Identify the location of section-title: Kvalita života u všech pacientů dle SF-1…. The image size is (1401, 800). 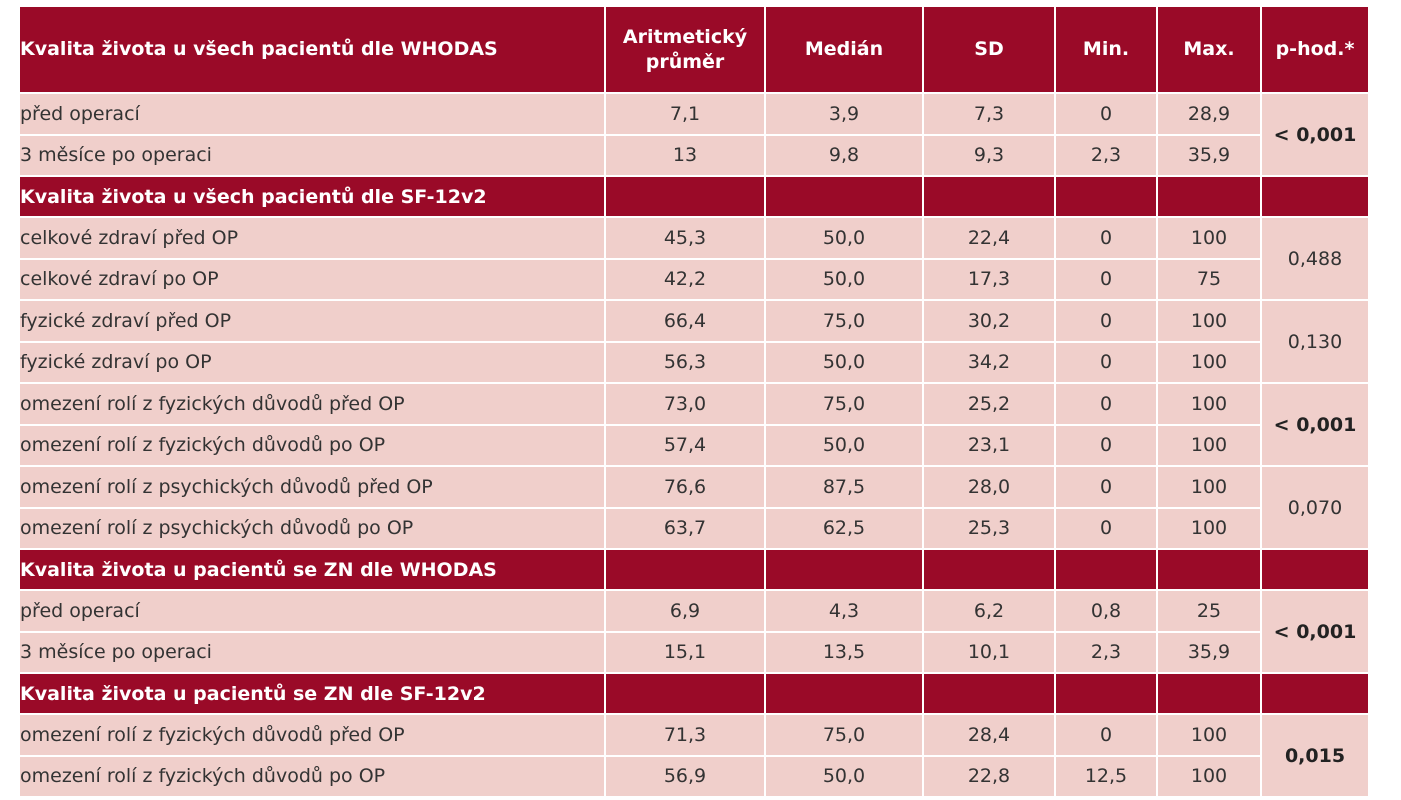
(312, 196).